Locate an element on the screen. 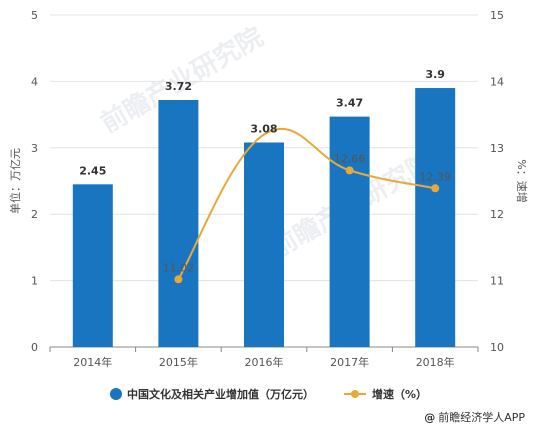  y-right-tick: 15 is located at coordinates (497, 15).